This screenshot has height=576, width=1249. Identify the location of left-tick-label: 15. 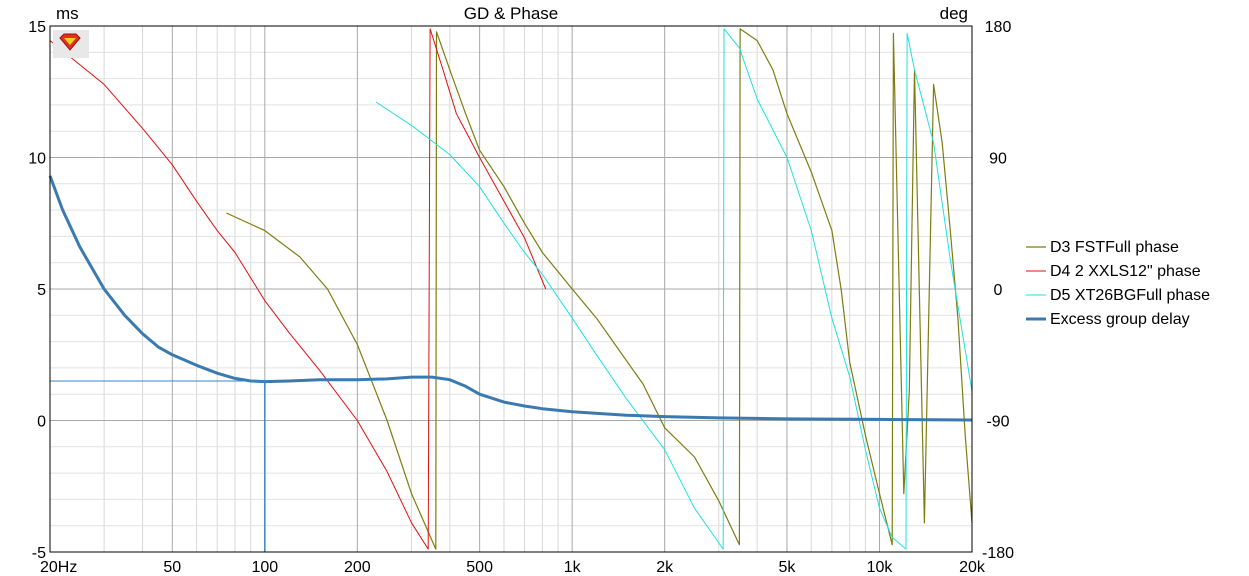
(37, 27).